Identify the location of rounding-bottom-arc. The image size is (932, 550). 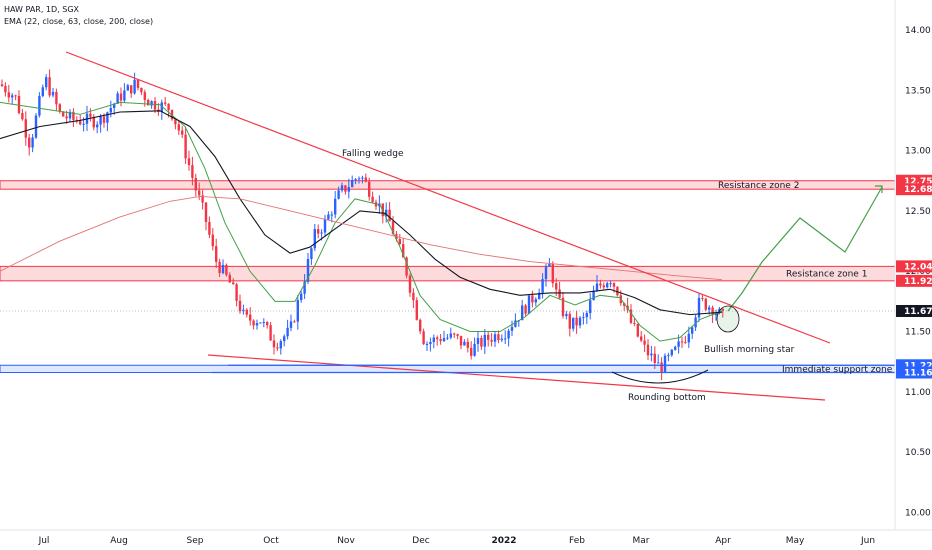
(660, 376).